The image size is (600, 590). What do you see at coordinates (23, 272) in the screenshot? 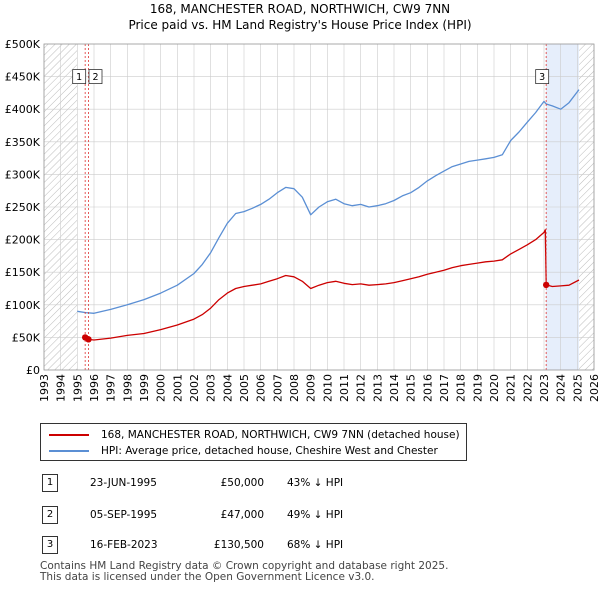
I see `y-tick-label: £150K` at bounding box center [23, 272].